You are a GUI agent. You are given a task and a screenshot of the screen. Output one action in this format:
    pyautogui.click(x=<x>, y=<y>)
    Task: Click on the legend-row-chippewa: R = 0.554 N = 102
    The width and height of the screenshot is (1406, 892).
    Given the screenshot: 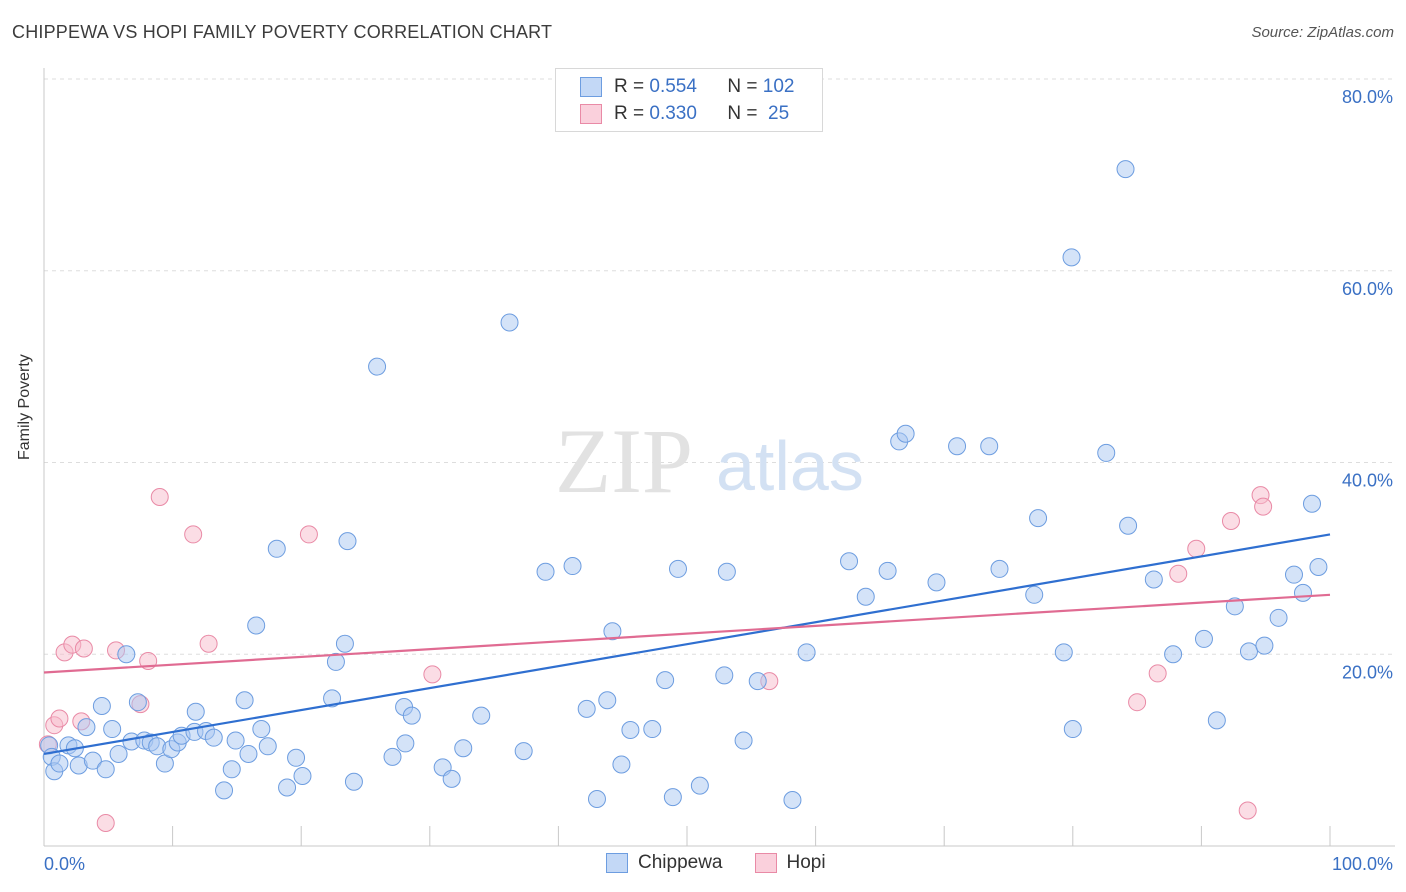 What is the action you would take?
    pyautogui.click(x=687, y=87)
    